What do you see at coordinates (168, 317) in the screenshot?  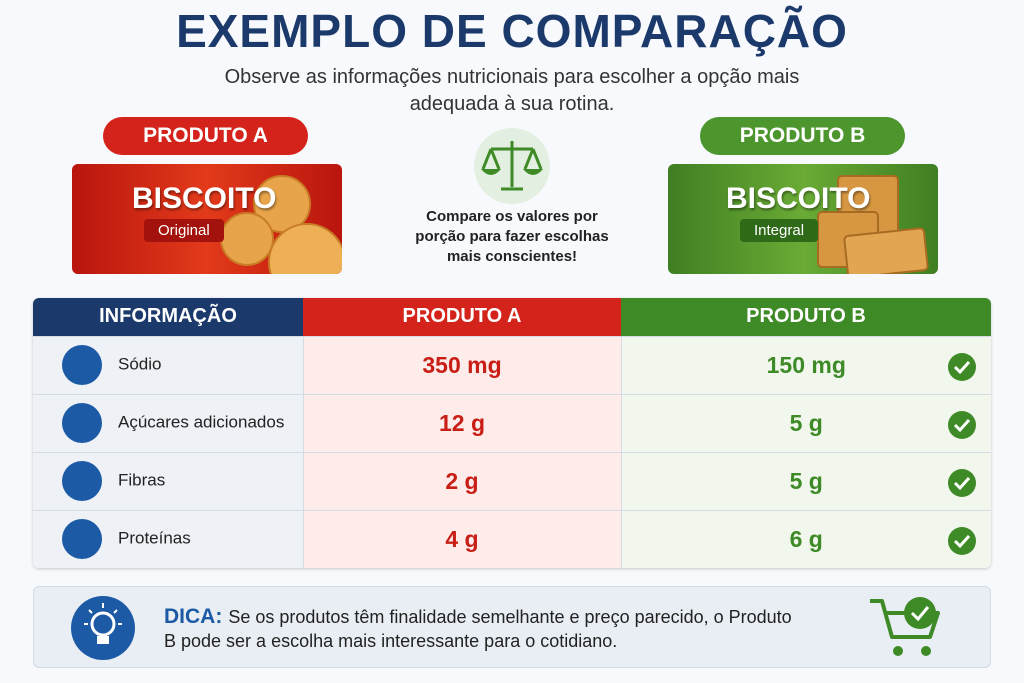 I see `table-header: INFORMAÇÃO` at bounding box center [168, 317].